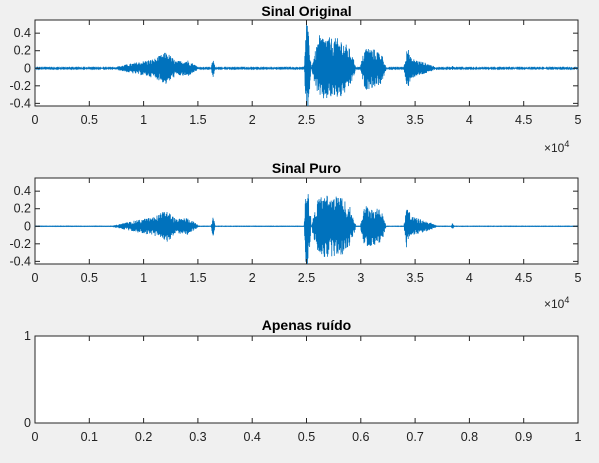  Describe the element at coordinates (306, 325) in the screenshot. I see `panel-title: Apenas ruído` at that location.